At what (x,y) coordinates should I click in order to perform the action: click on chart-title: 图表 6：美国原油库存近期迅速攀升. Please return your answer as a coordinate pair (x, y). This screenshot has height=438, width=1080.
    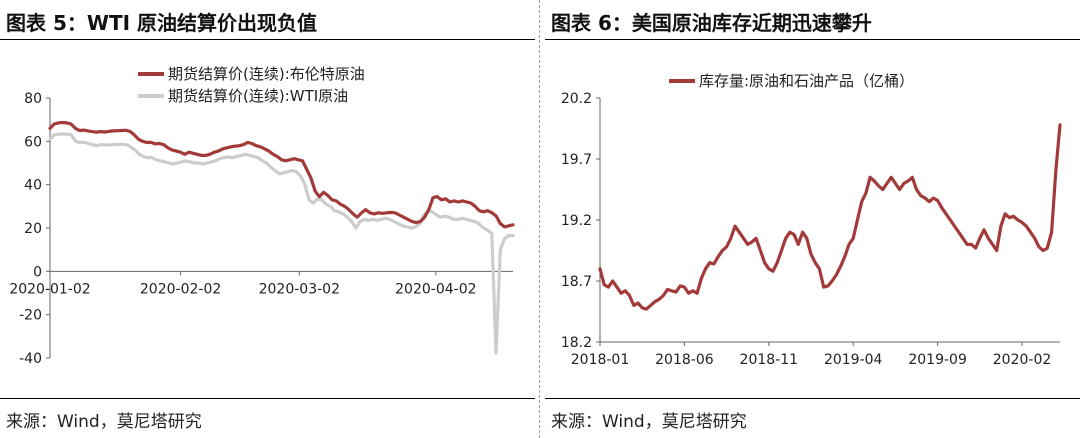
    Looking at the image, I should click on (711, 23).